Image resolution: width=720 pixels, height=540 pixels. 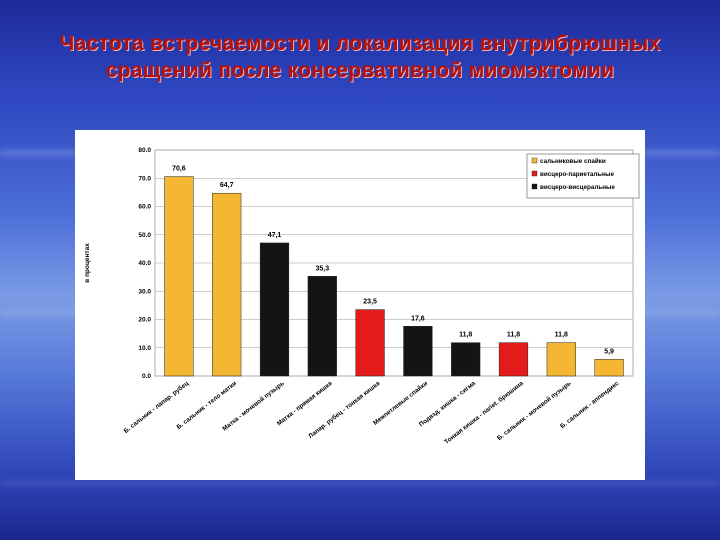 What do you see at coordinates (609, 351) in the screenshot?
I see `data-label: 5,9` at bounding box center [609, 351].